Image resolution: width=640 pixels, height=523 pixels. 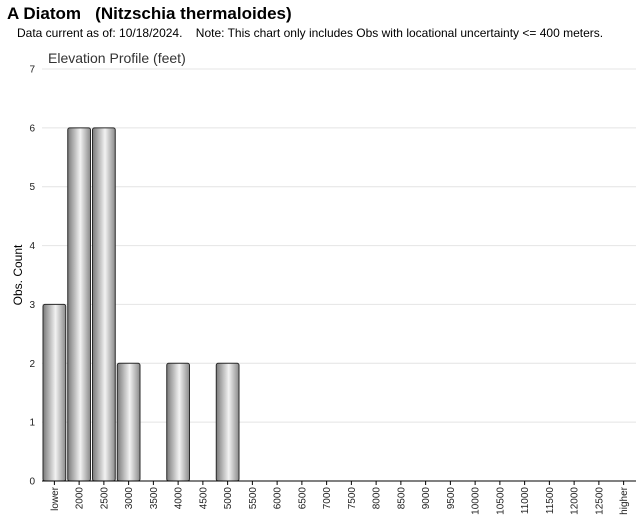 I want to click on x-tick-label-lower: lower, so click(x=55, y=498).